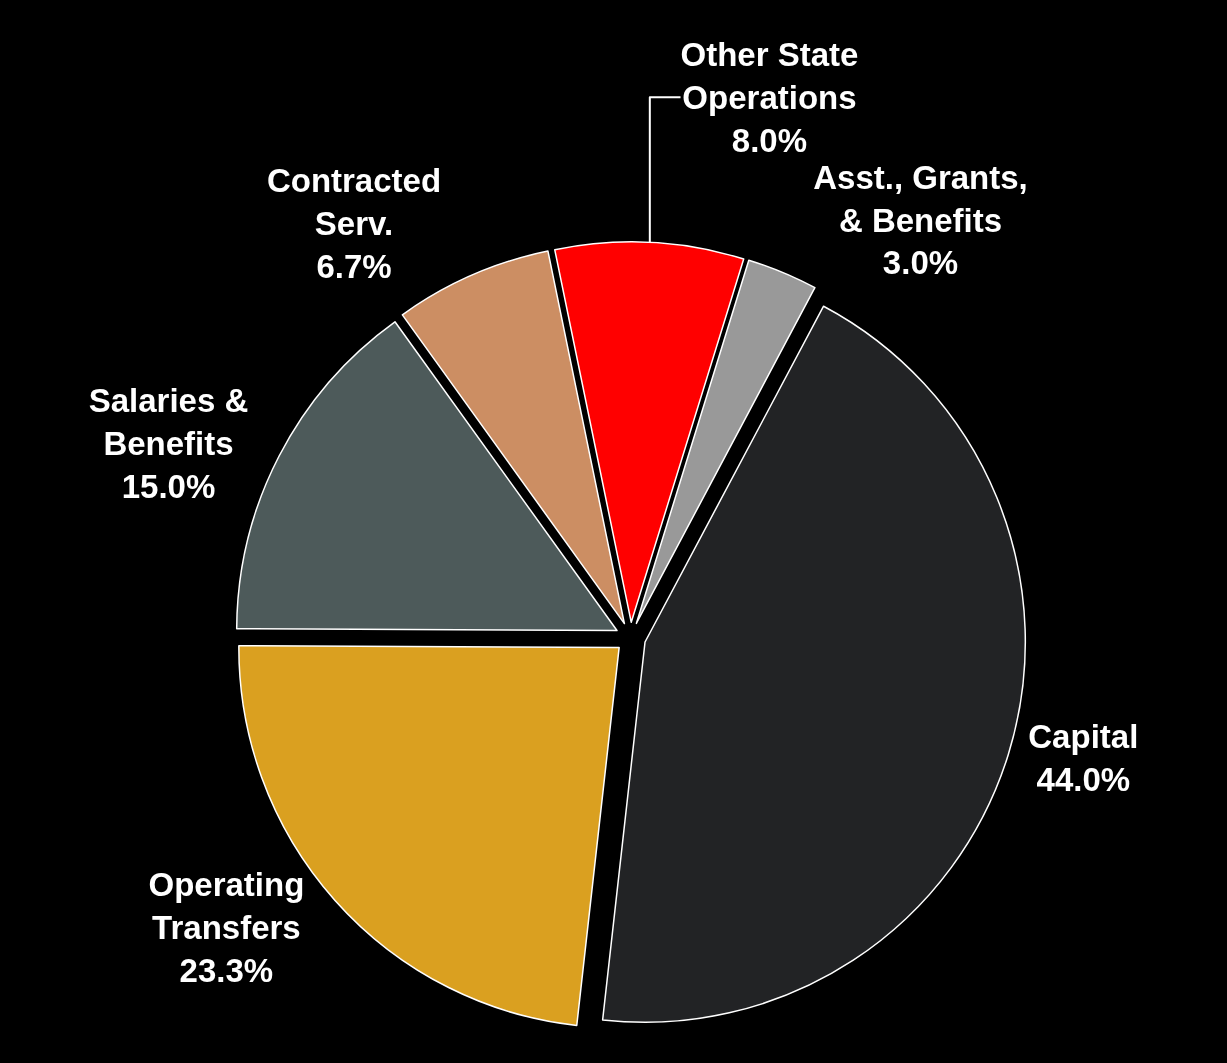 This screenshot has width=1227, height=1063. Describe the element at coordinates (1083, 779) in the screenshot. I see `data-label: 44.0%` at that location.